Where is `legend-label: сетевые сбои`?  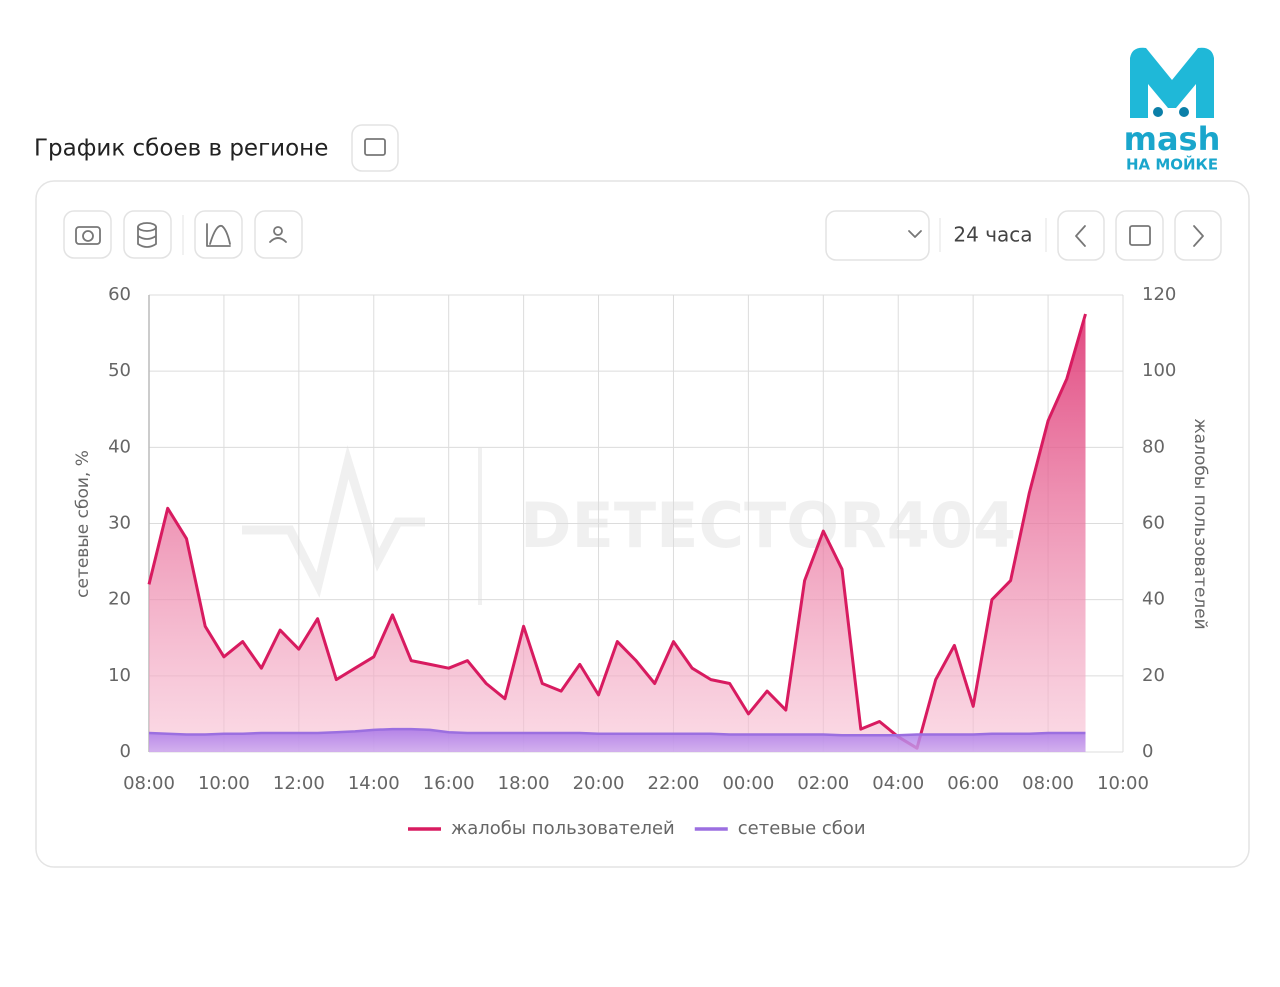
legend-label: сетевые сбои is located at coordinates (802, 828).